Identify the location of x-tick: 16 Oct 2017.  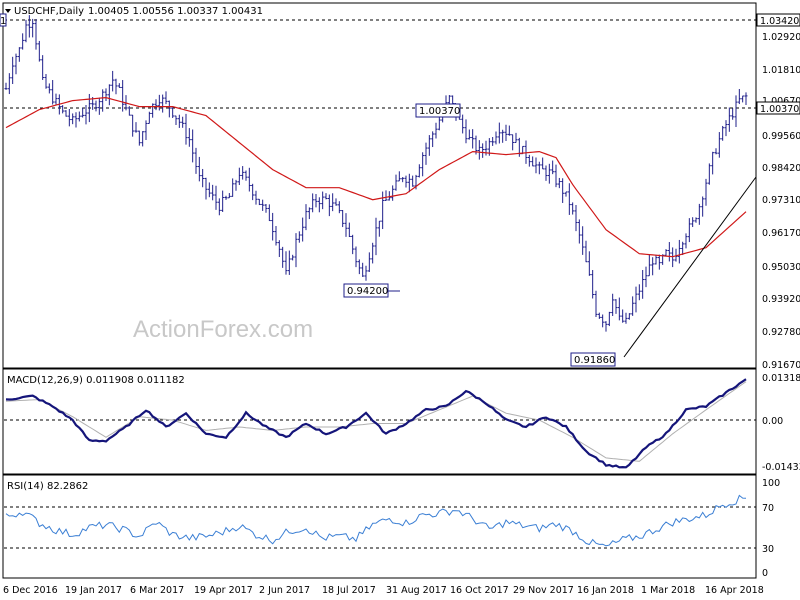
(479, 590).